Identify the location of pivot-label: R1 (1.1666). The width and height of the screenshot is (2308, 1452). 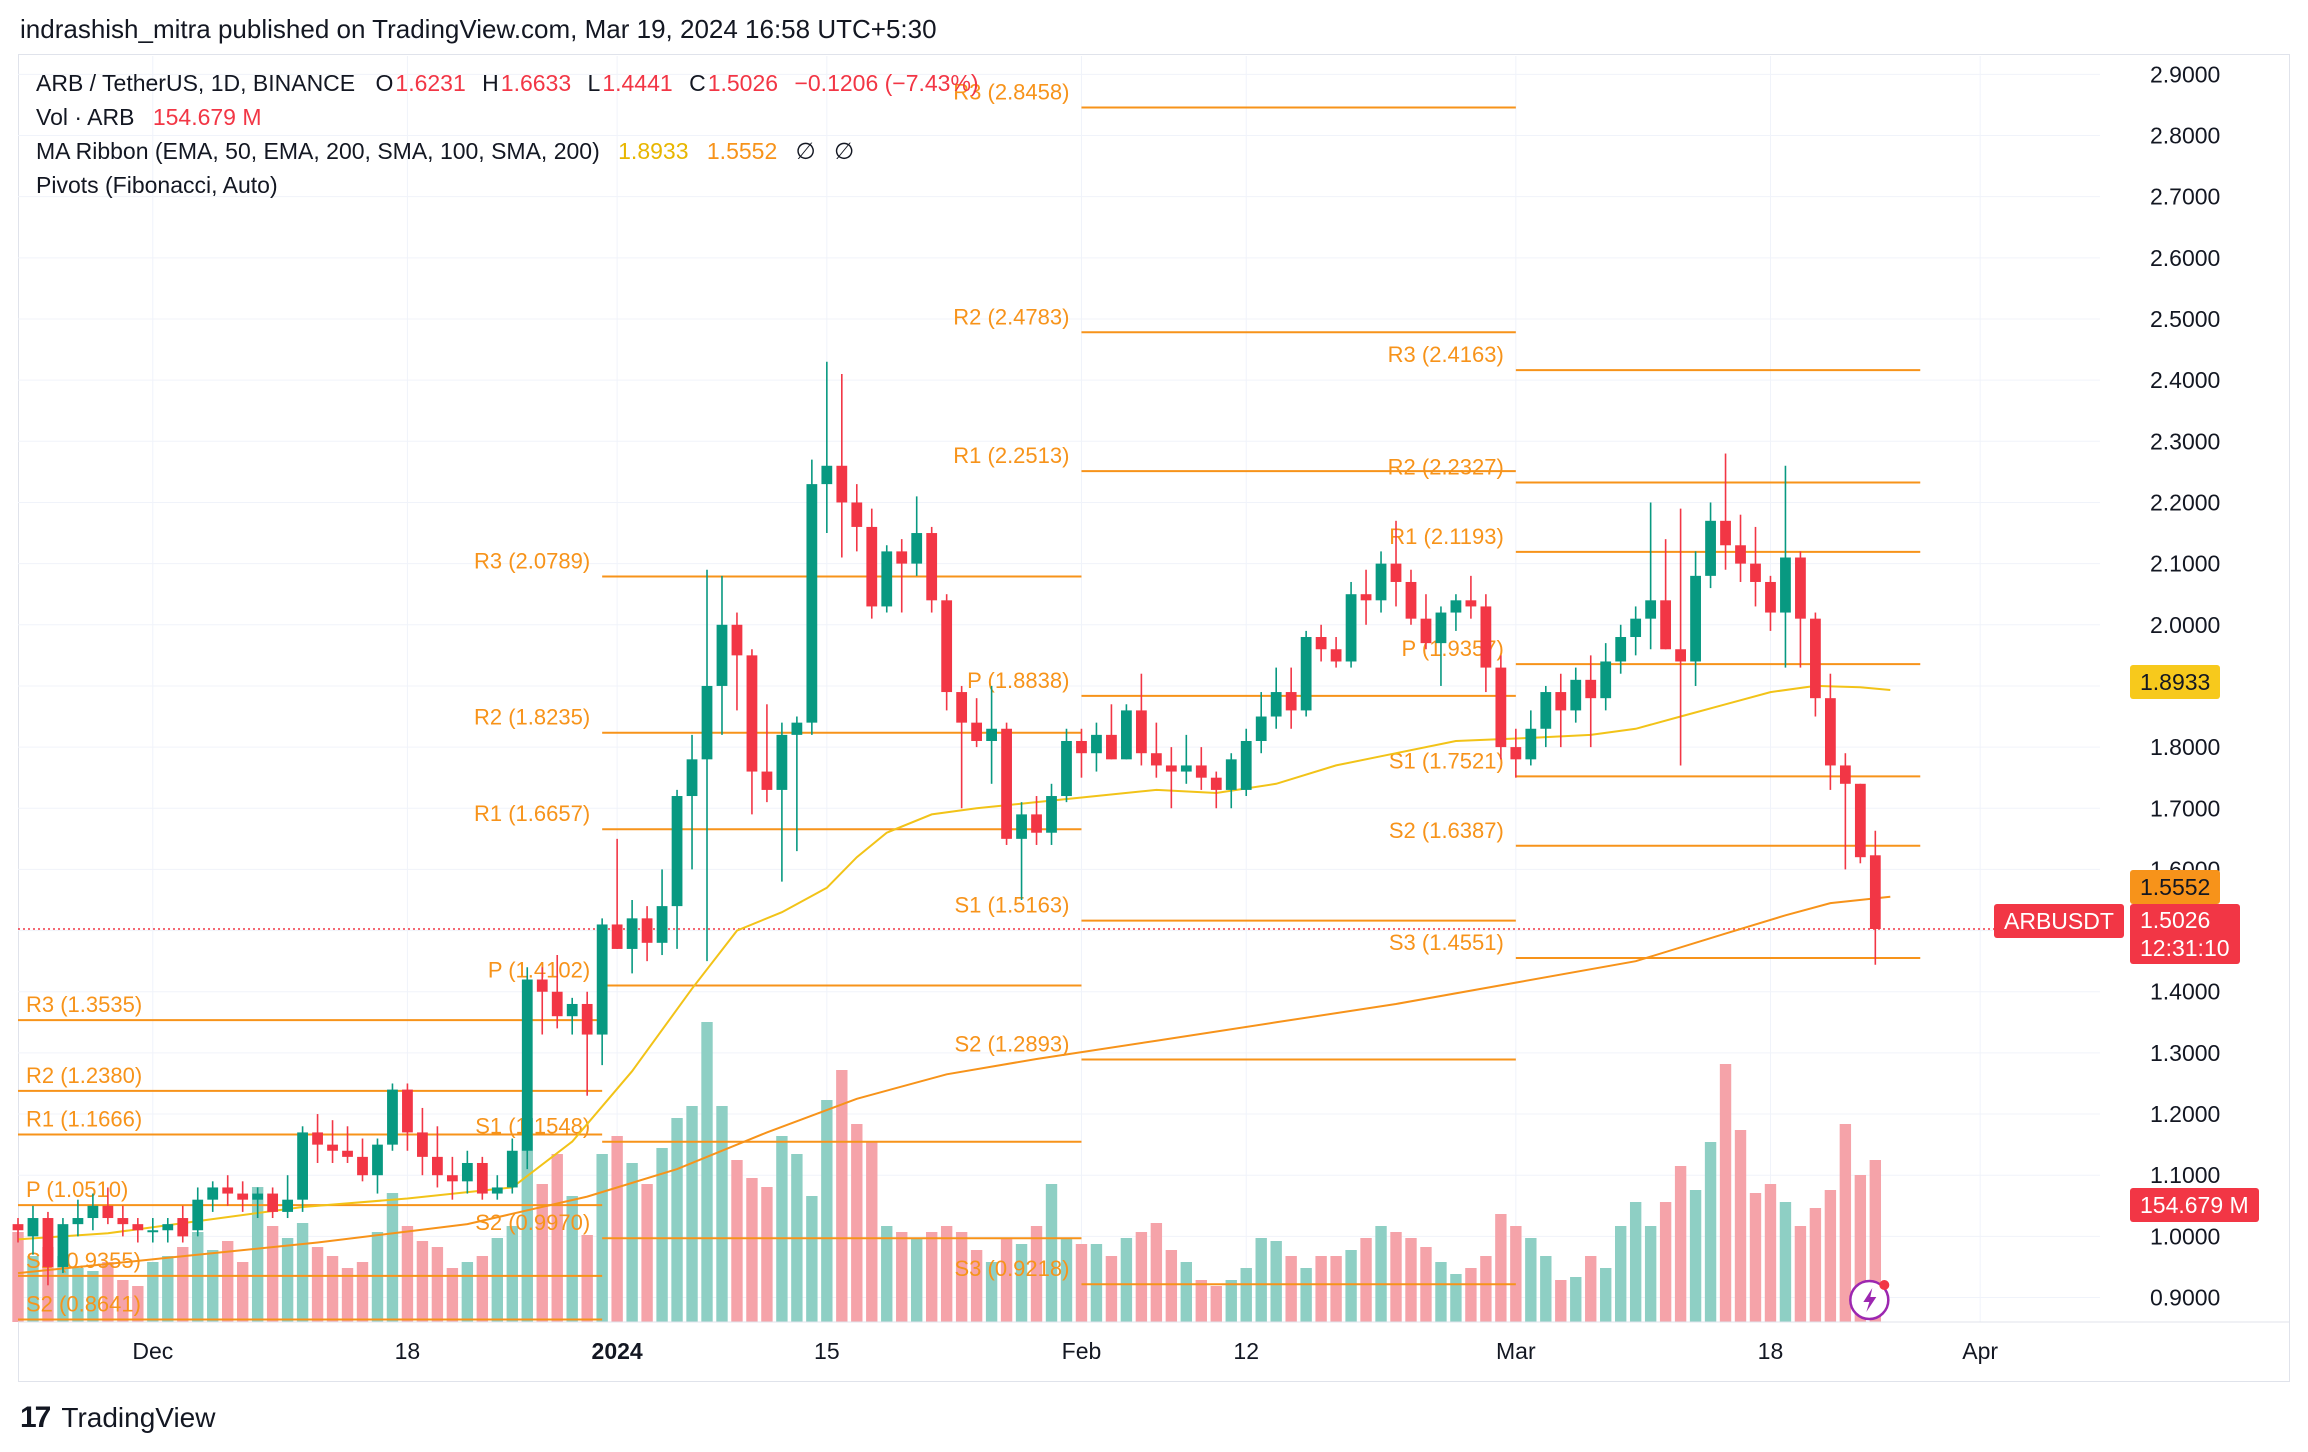
(84, 1118).